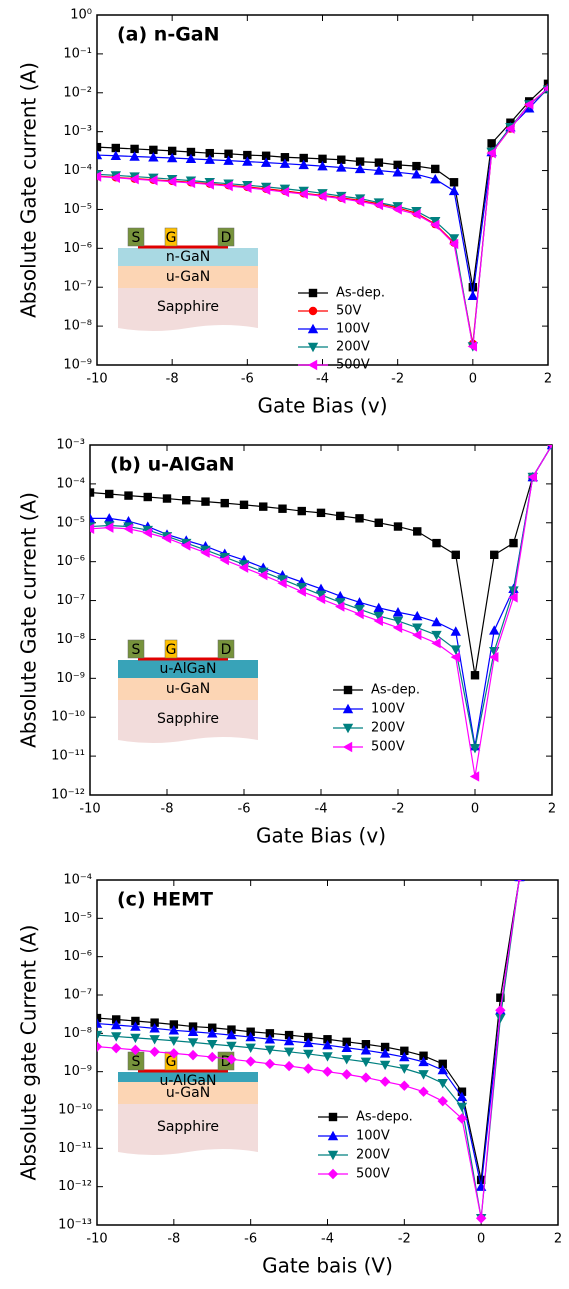 The height and width of the screenshot is (1289, 569). Describe the element at coordinates (77, 880) in the screenshot. I see `y-tick-label: 10⁻⁴` at that location.